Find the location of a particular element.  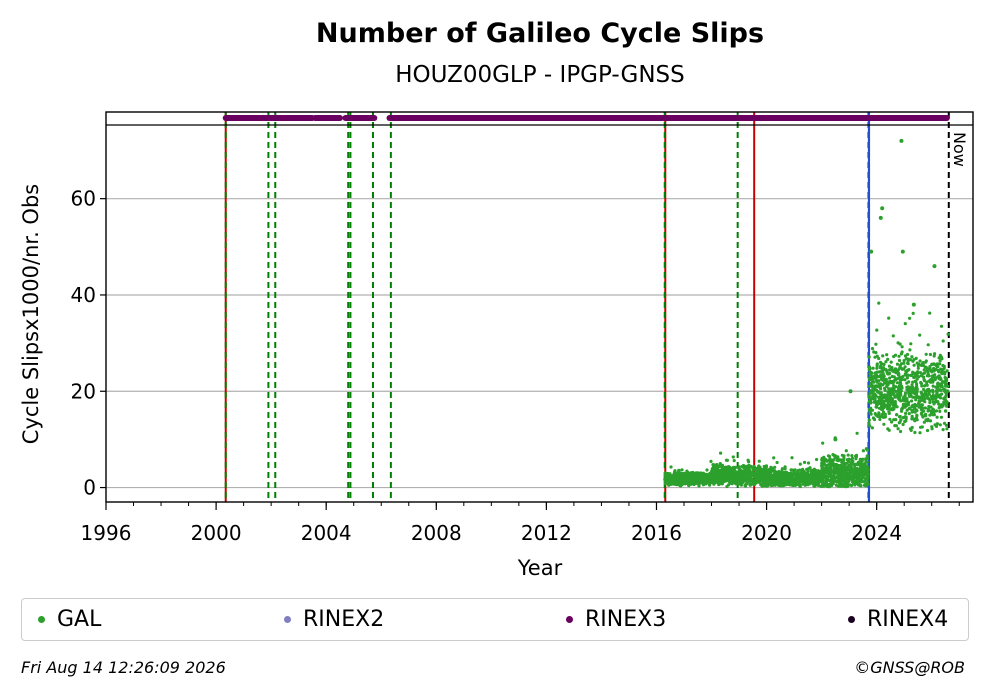

legend-marker-rinex3 is located at coordinates (569, 619).